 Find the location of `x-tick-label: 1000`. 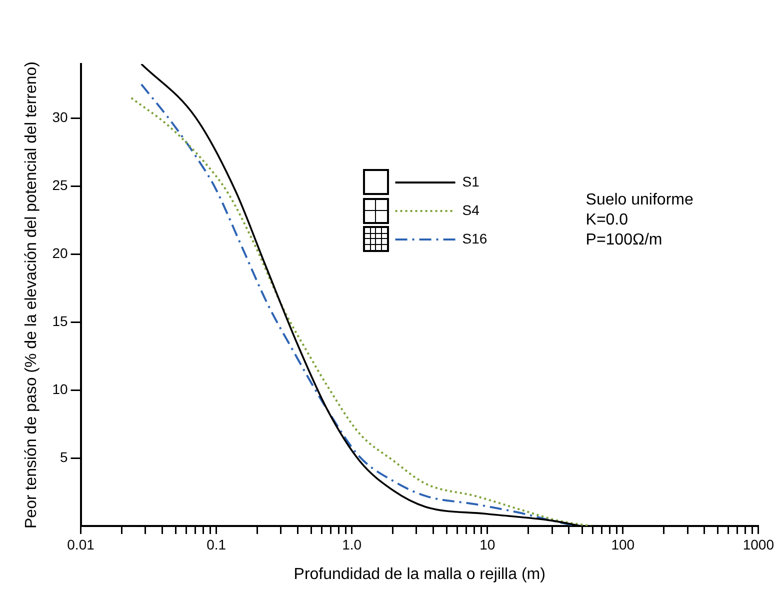

x-tick-label: 1000 is located at coordinates (758, 544).